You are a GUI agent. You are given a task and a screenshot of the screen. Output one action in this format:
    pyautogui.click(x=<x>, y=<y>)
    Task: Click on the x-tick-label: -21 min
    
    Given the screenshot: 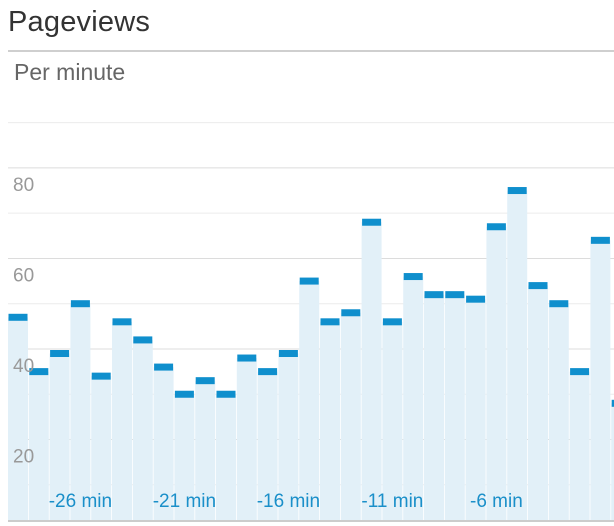 What is the action you would take?
    pyautogui.click(x=184, y=501)
    